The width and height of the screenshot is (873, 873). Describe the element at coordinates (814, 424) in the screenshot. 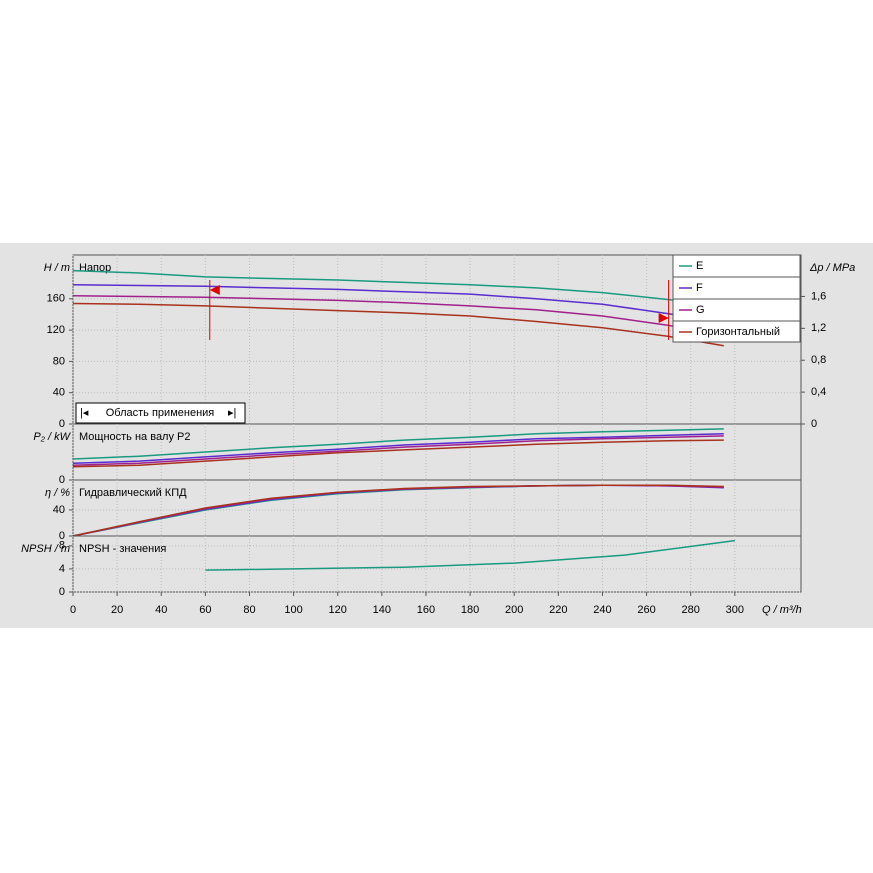

I see `y2-tick-label: 0` at that location.